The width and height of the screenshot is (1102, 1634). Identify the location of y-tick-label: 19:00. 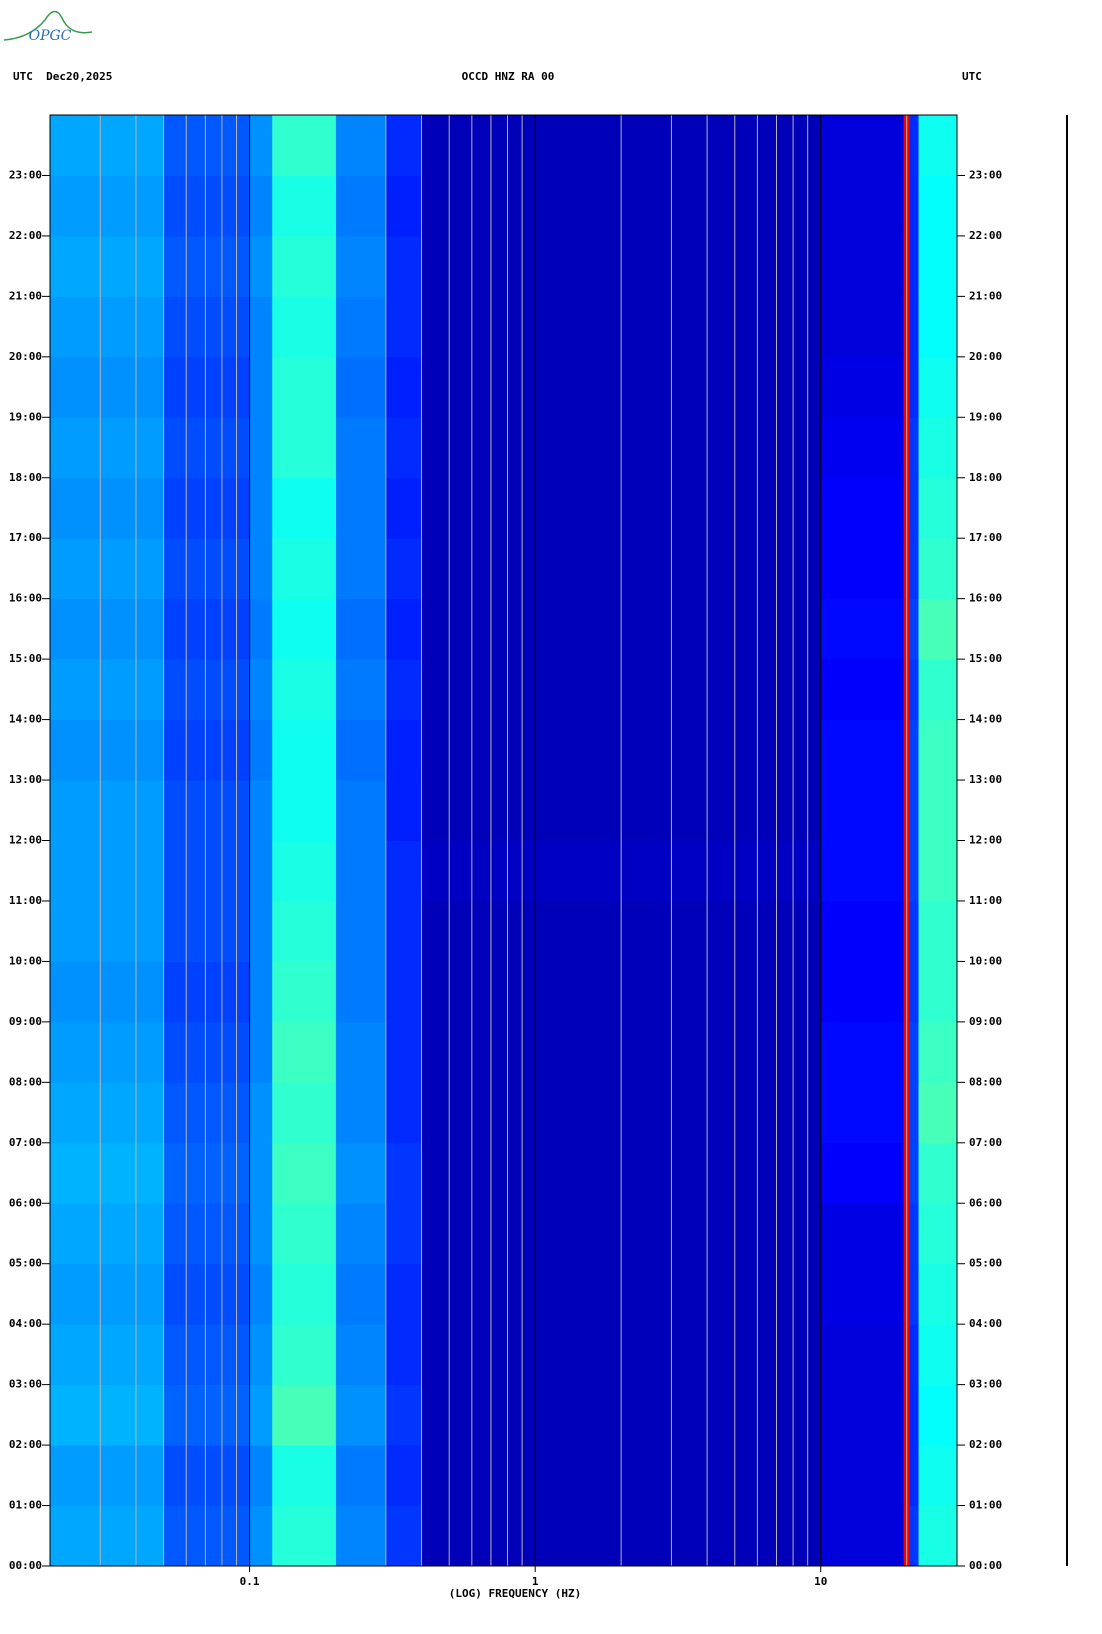
(25, 416).